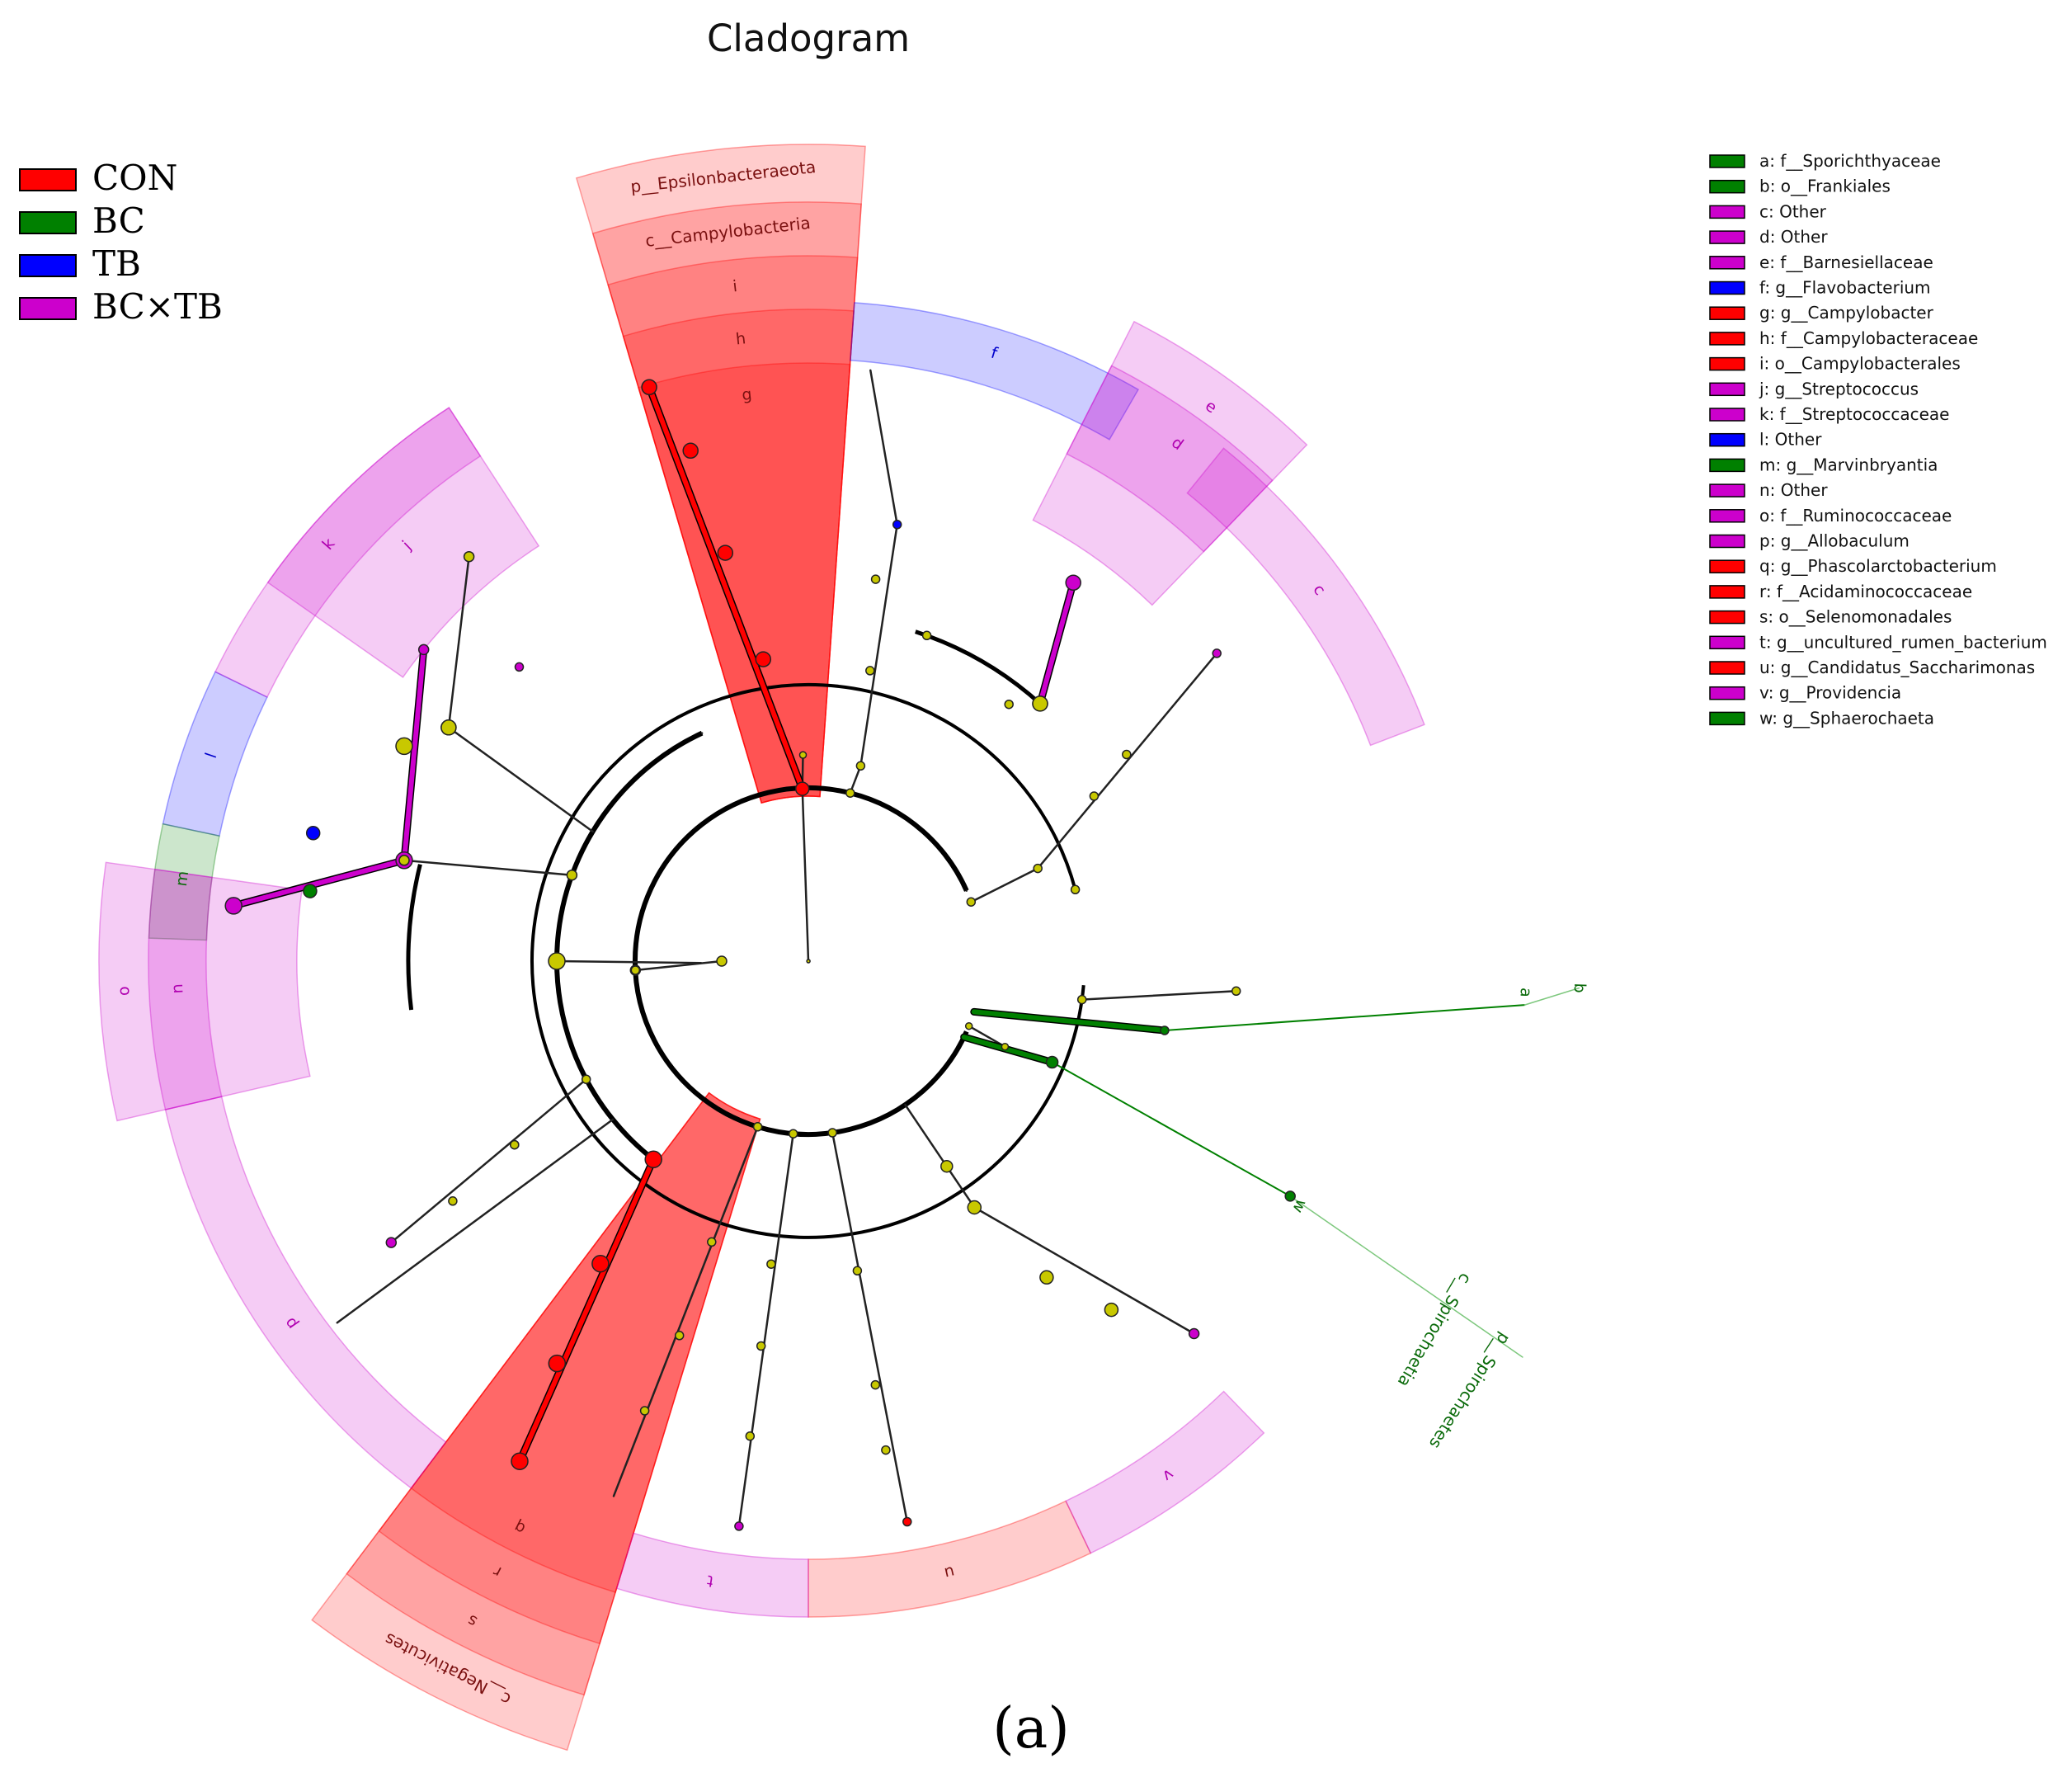 This screenshot has width=2072, height=1768. I want to click on edge-spiro, so click(1172, 1129).